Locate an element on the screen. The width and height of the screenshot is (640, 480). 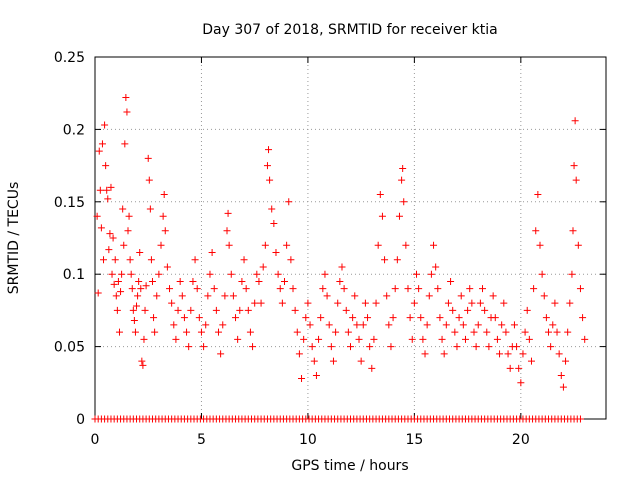
y-tick-label: 0.15 is located at coordinates (69, 203).